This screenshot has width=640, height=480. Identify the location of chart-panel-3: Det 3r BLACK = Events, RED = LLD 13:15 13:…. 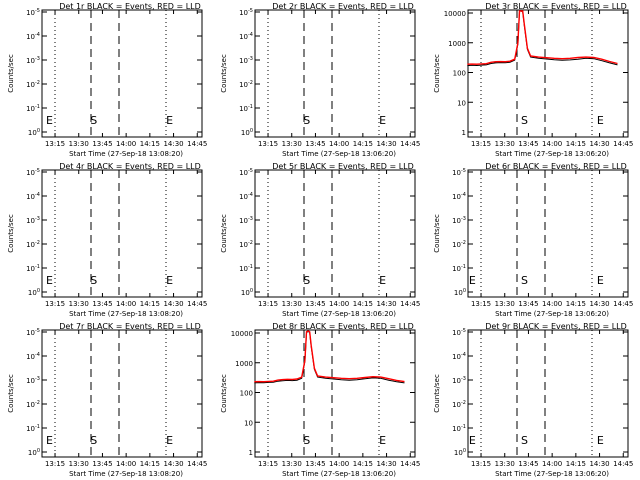
(533, 80).